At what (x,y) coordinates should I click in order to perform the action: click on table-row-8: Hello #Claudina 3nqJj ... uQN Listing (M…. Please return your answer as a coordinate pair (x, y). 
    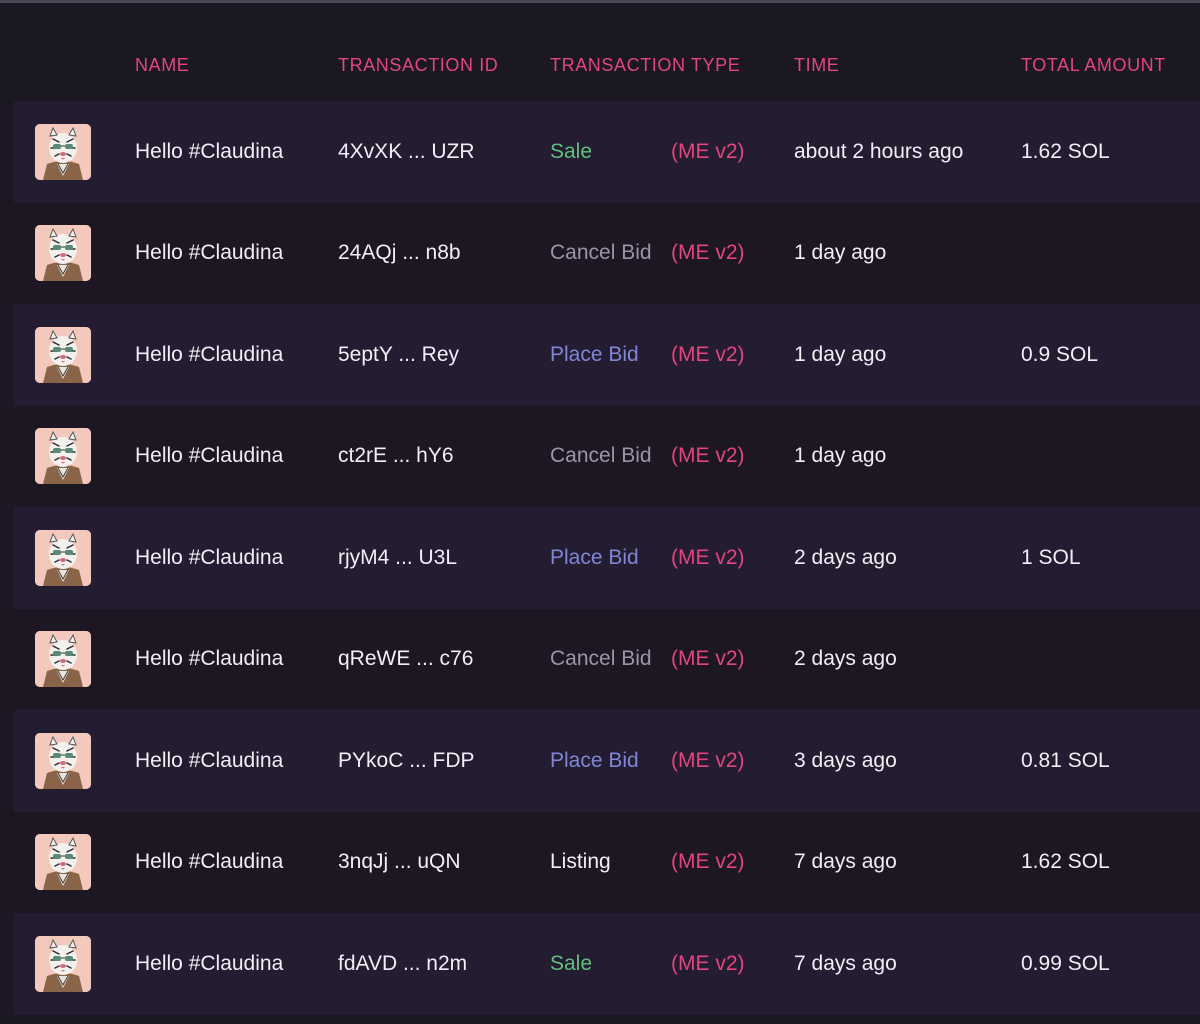
    Looking at the image, I should click on (607, 862).